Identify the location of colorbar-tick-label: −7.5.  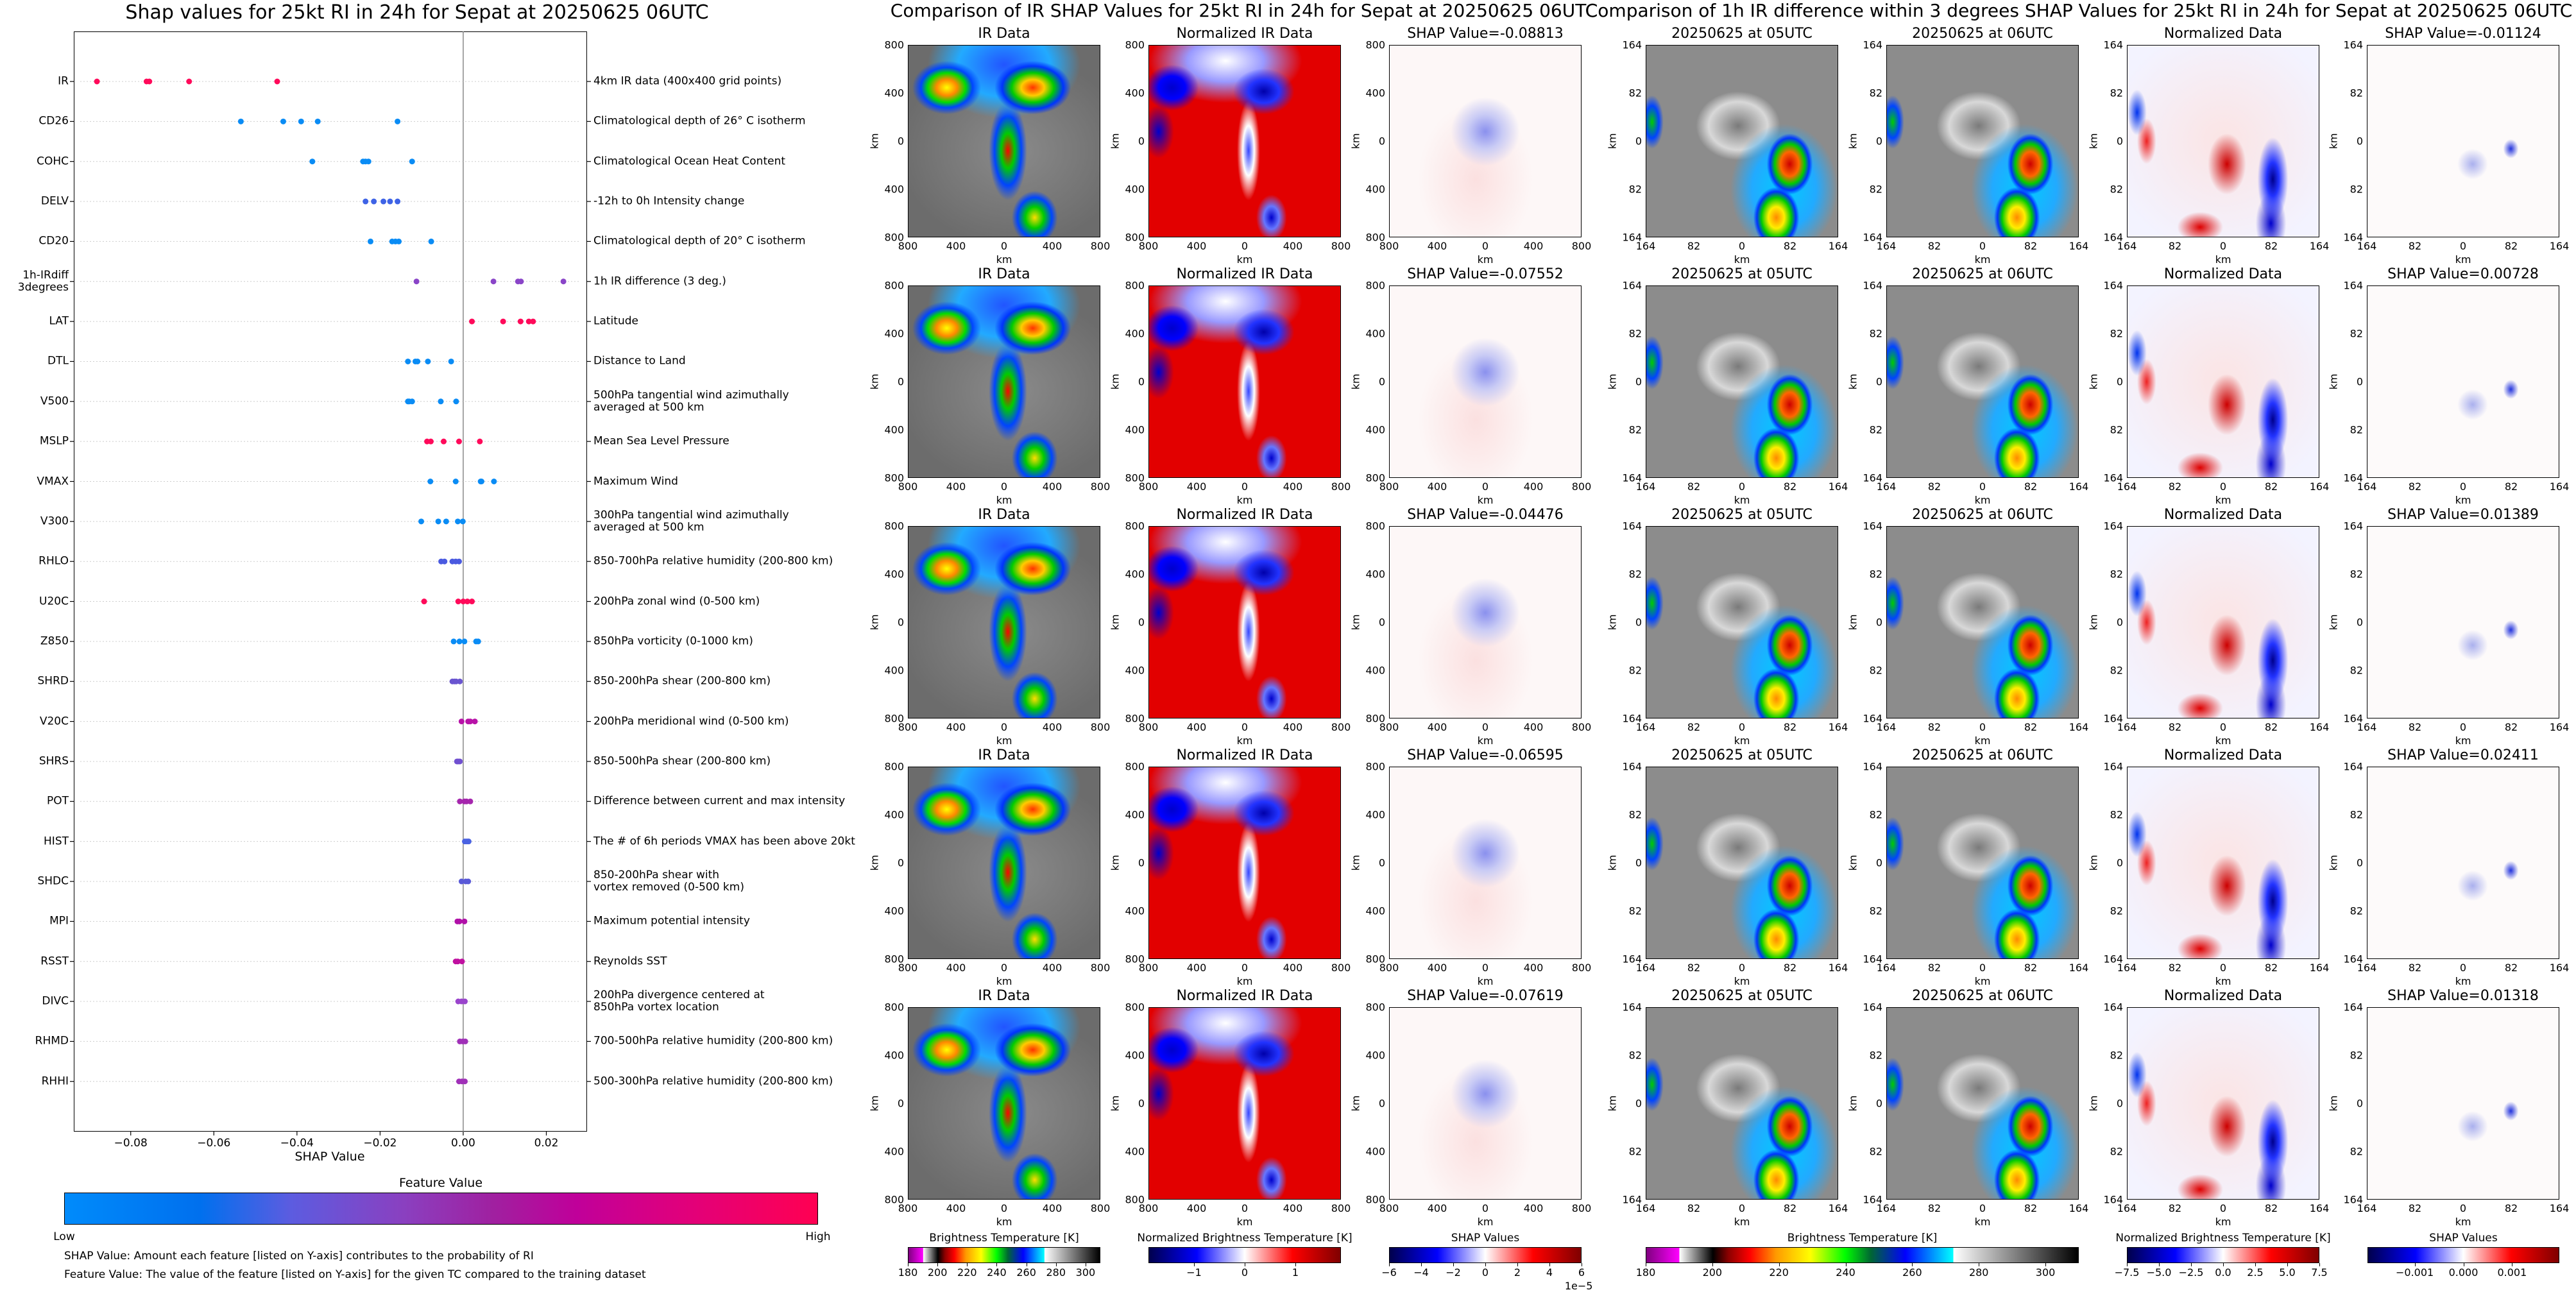
(2127, 1272).